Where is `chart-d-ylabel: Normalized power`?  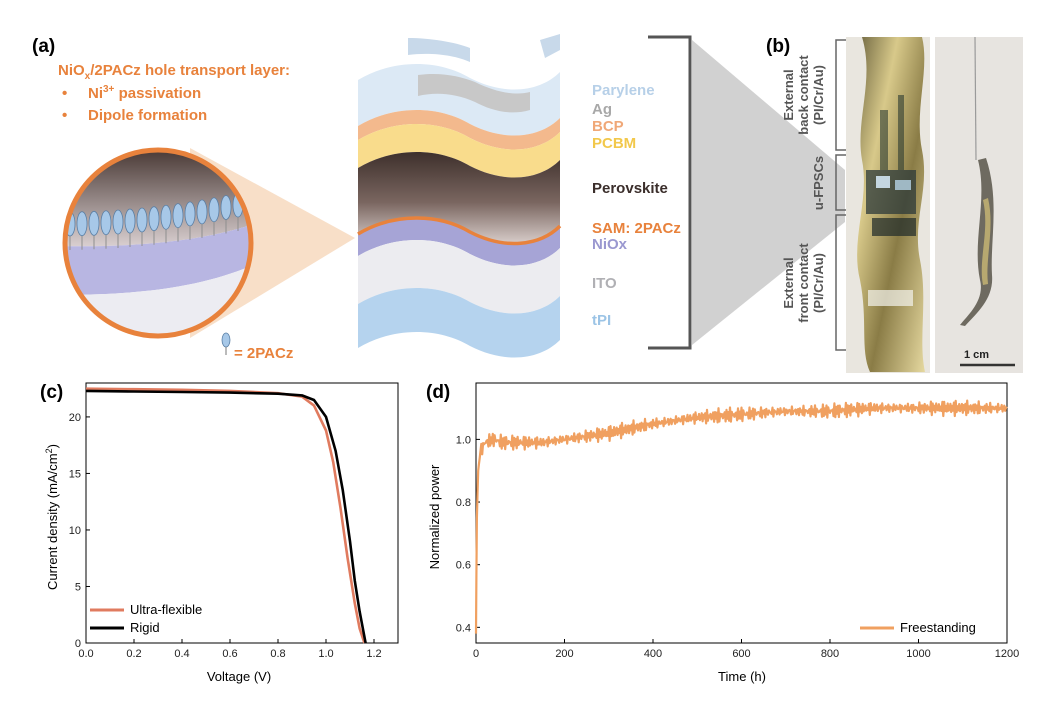
chart-d-ylabel: Normalized power is located at coordinates (434, 516).